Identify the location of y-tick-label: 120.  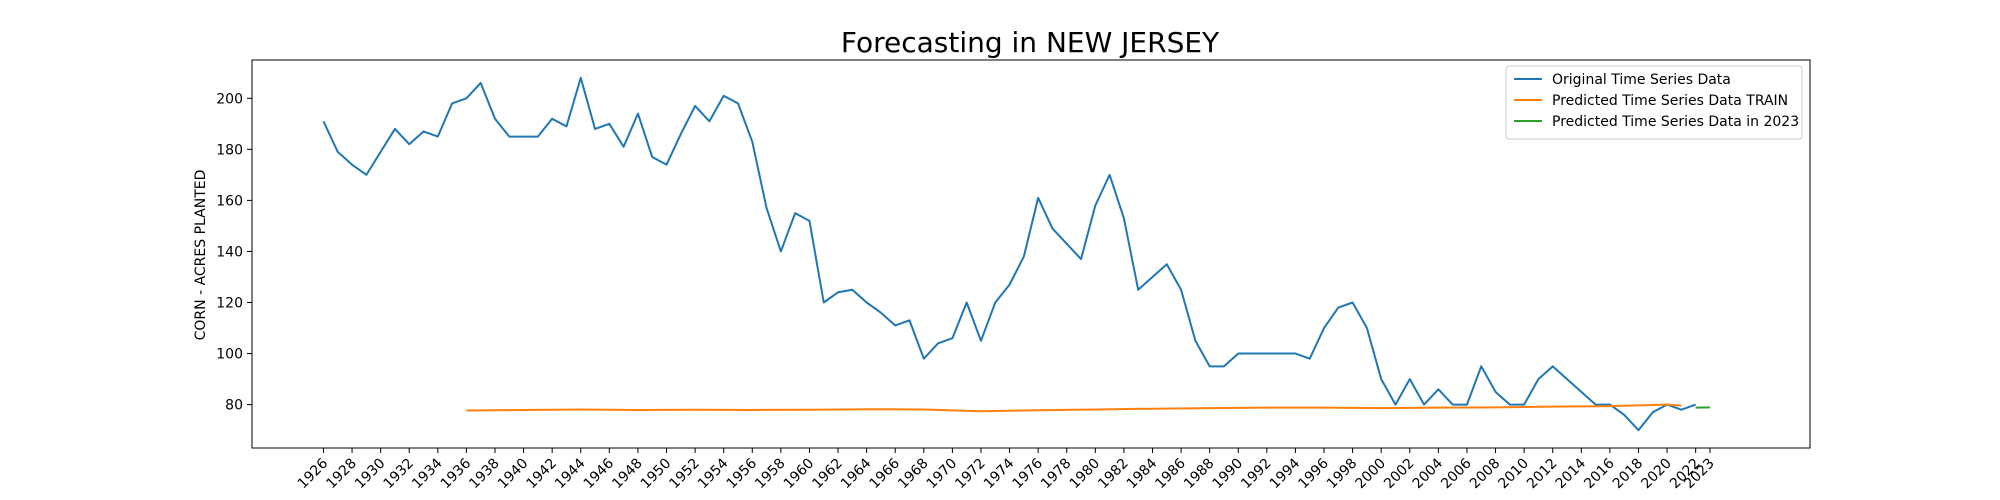
(229, 304).